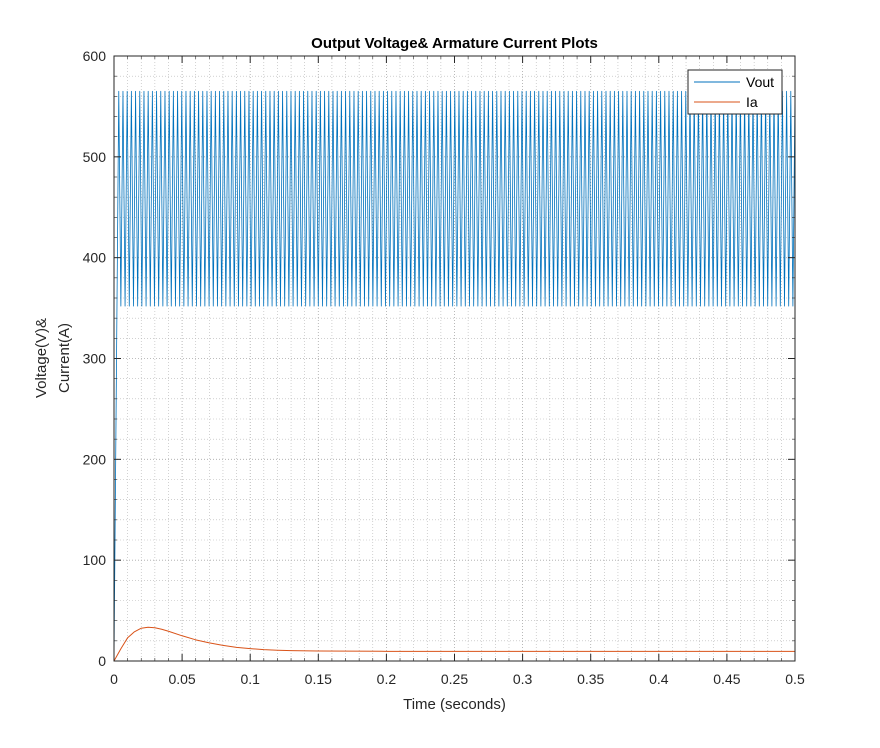 This screenshot has height=748, width=880. I want to click on x-axis-label: Time (seconds), so click(454, 704).